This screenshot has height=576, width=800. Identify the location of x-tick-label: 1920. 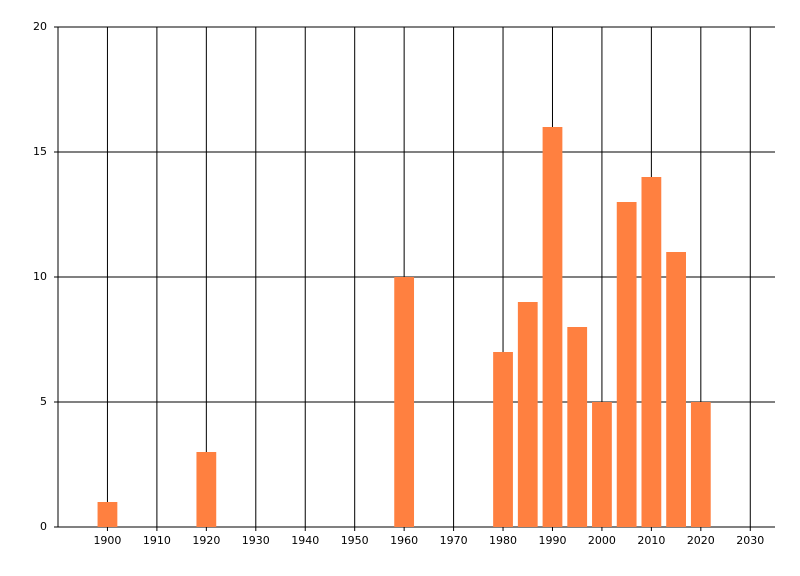
(206, 540).